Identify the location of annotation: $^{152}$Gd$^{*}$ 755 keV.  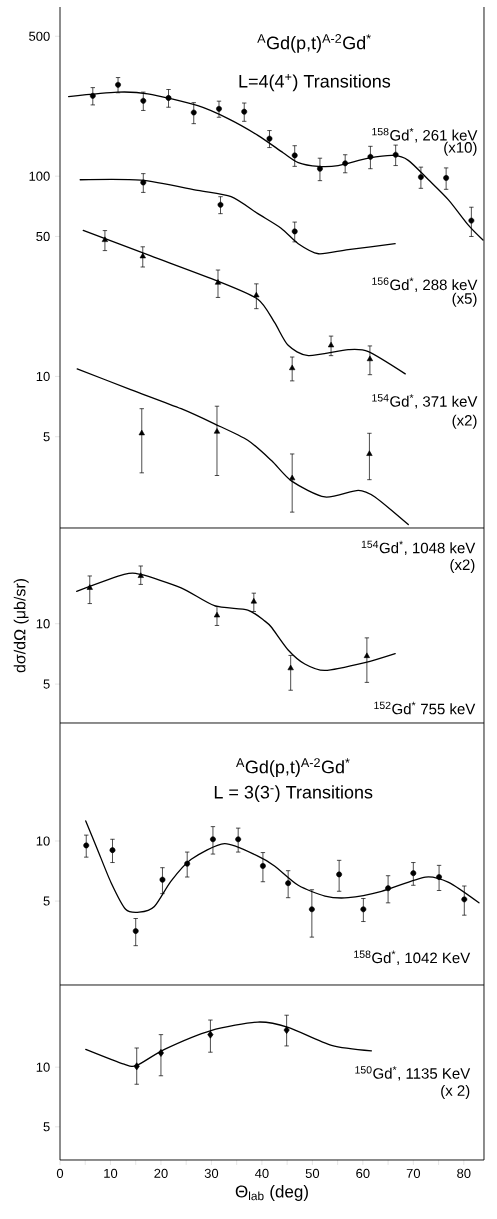
(425, 708).